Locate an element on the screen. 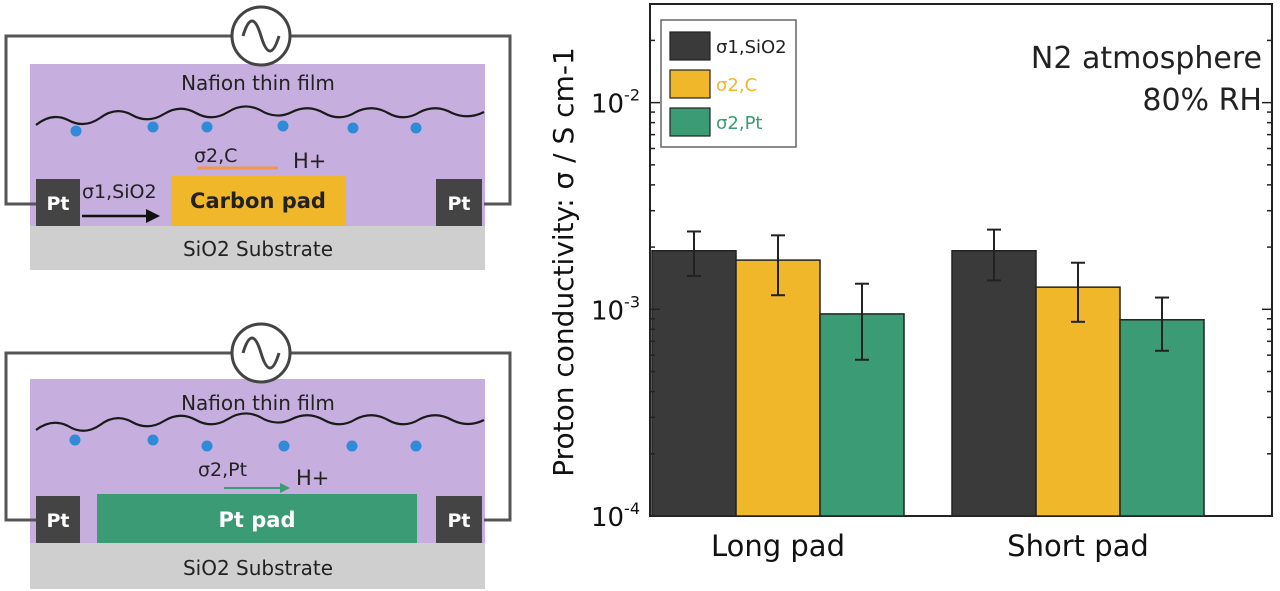 This screenshot has width=1280, height=591. x-category-label: Long pad is located at coordinates (778, 546).